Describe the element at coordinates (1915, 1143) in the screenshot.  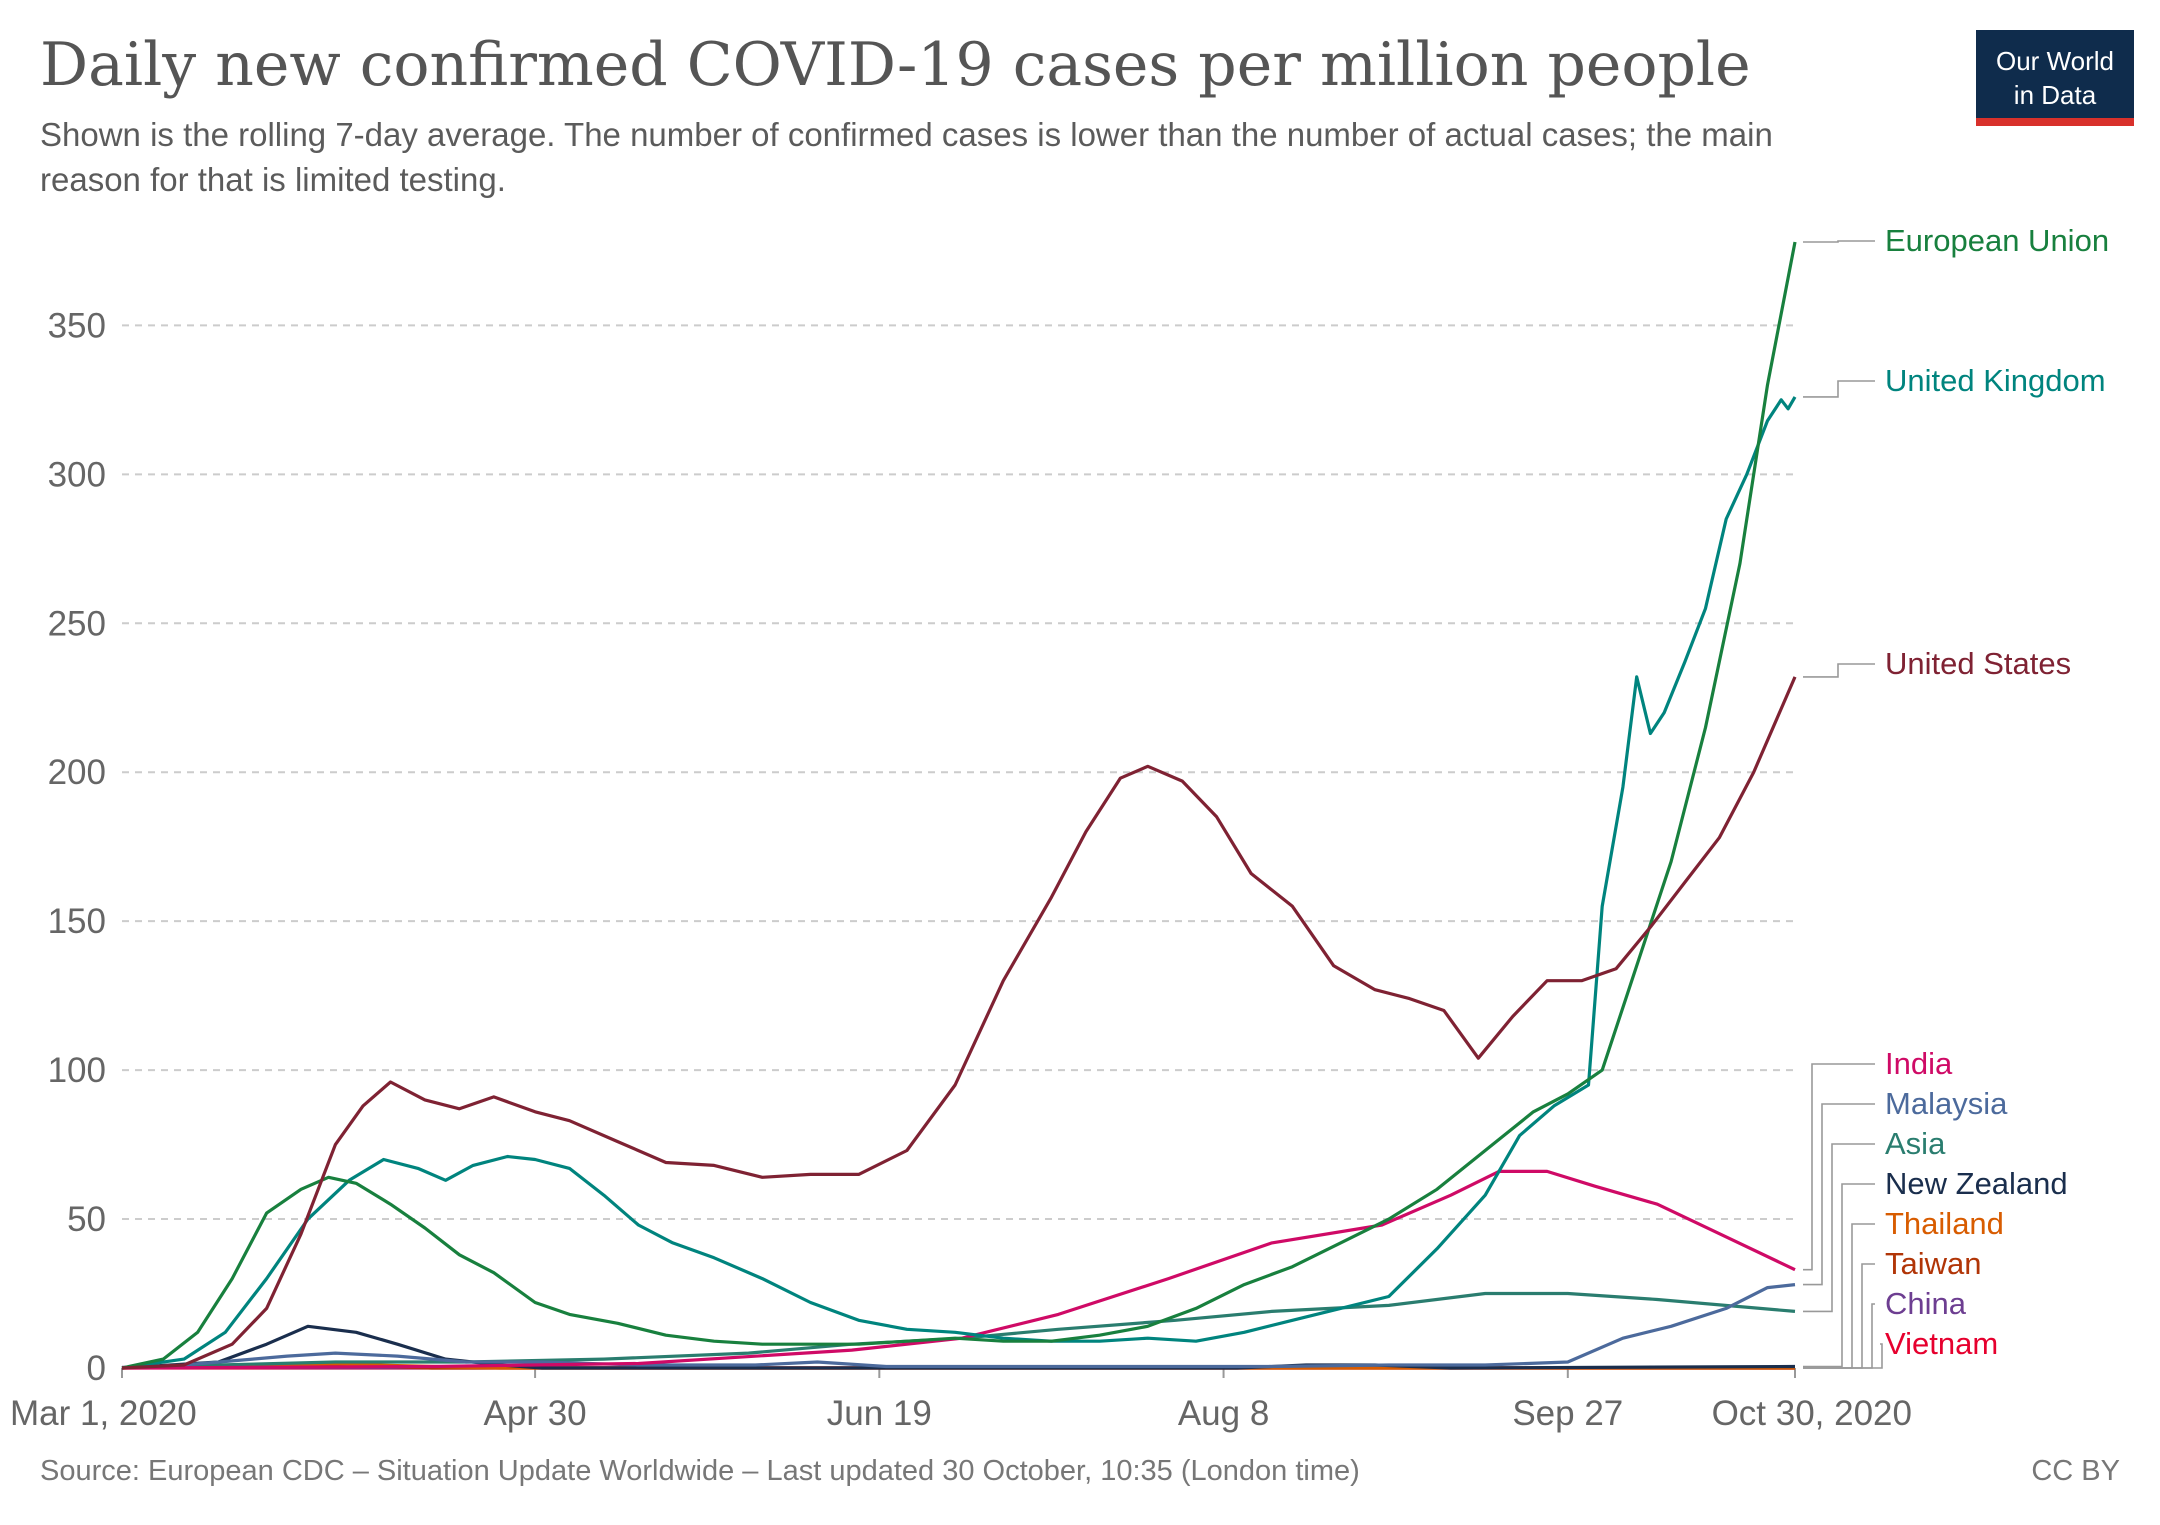
I see `series-label-asia: Asia` at that location.